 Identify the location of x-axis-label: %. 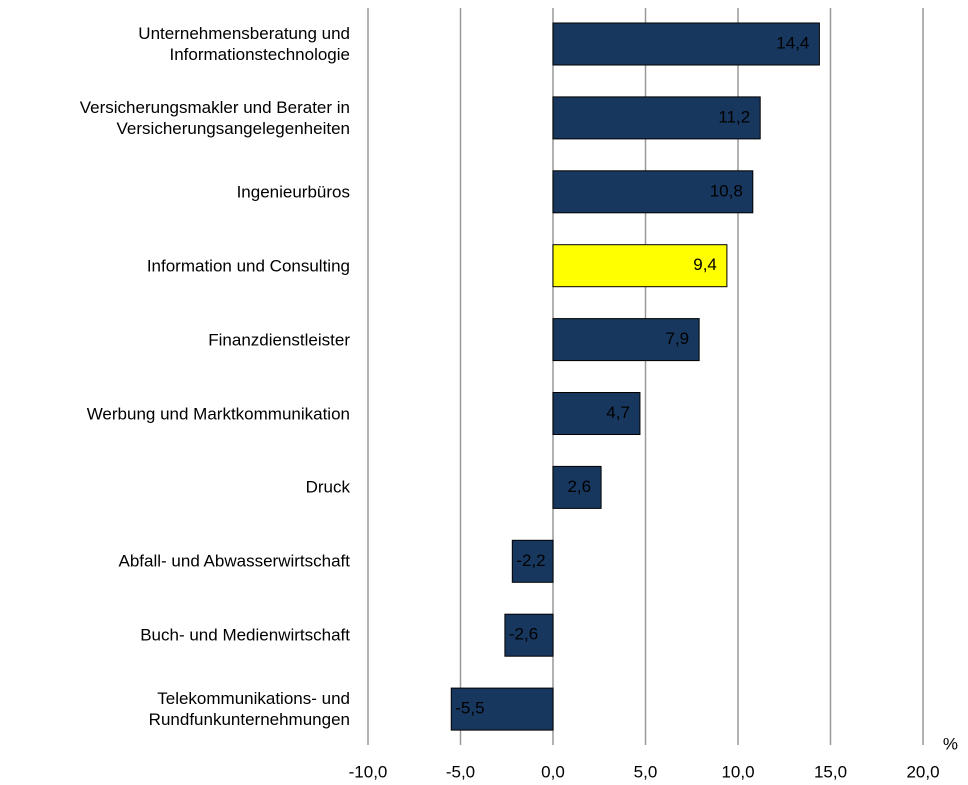
(950, 743).